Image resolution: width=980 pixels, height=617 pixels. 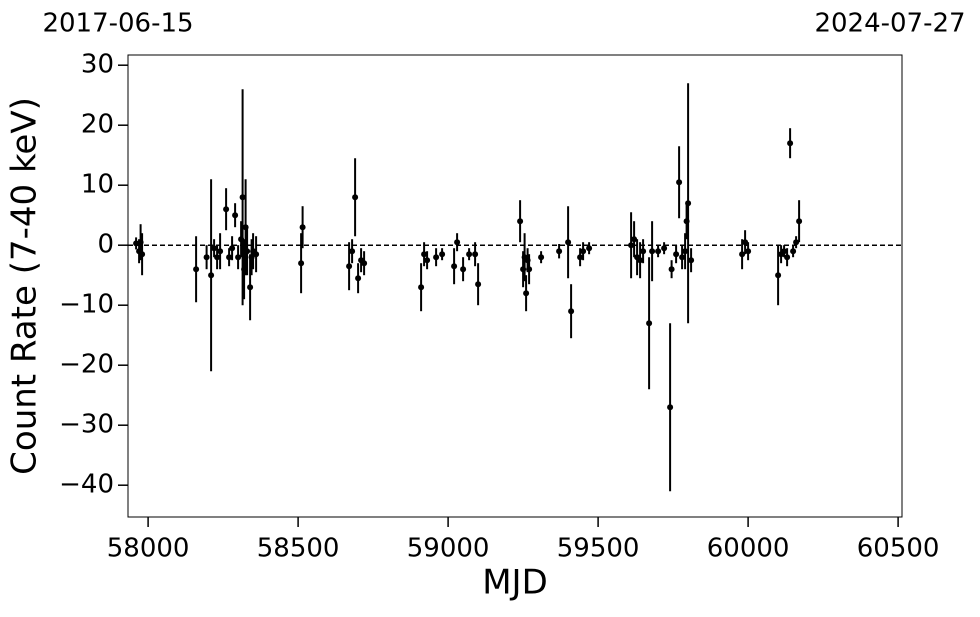 What do you see at coordinates (86, 425) in the screenshot?
I see `y-tick-label: −30` at bounding box center [86, 425].